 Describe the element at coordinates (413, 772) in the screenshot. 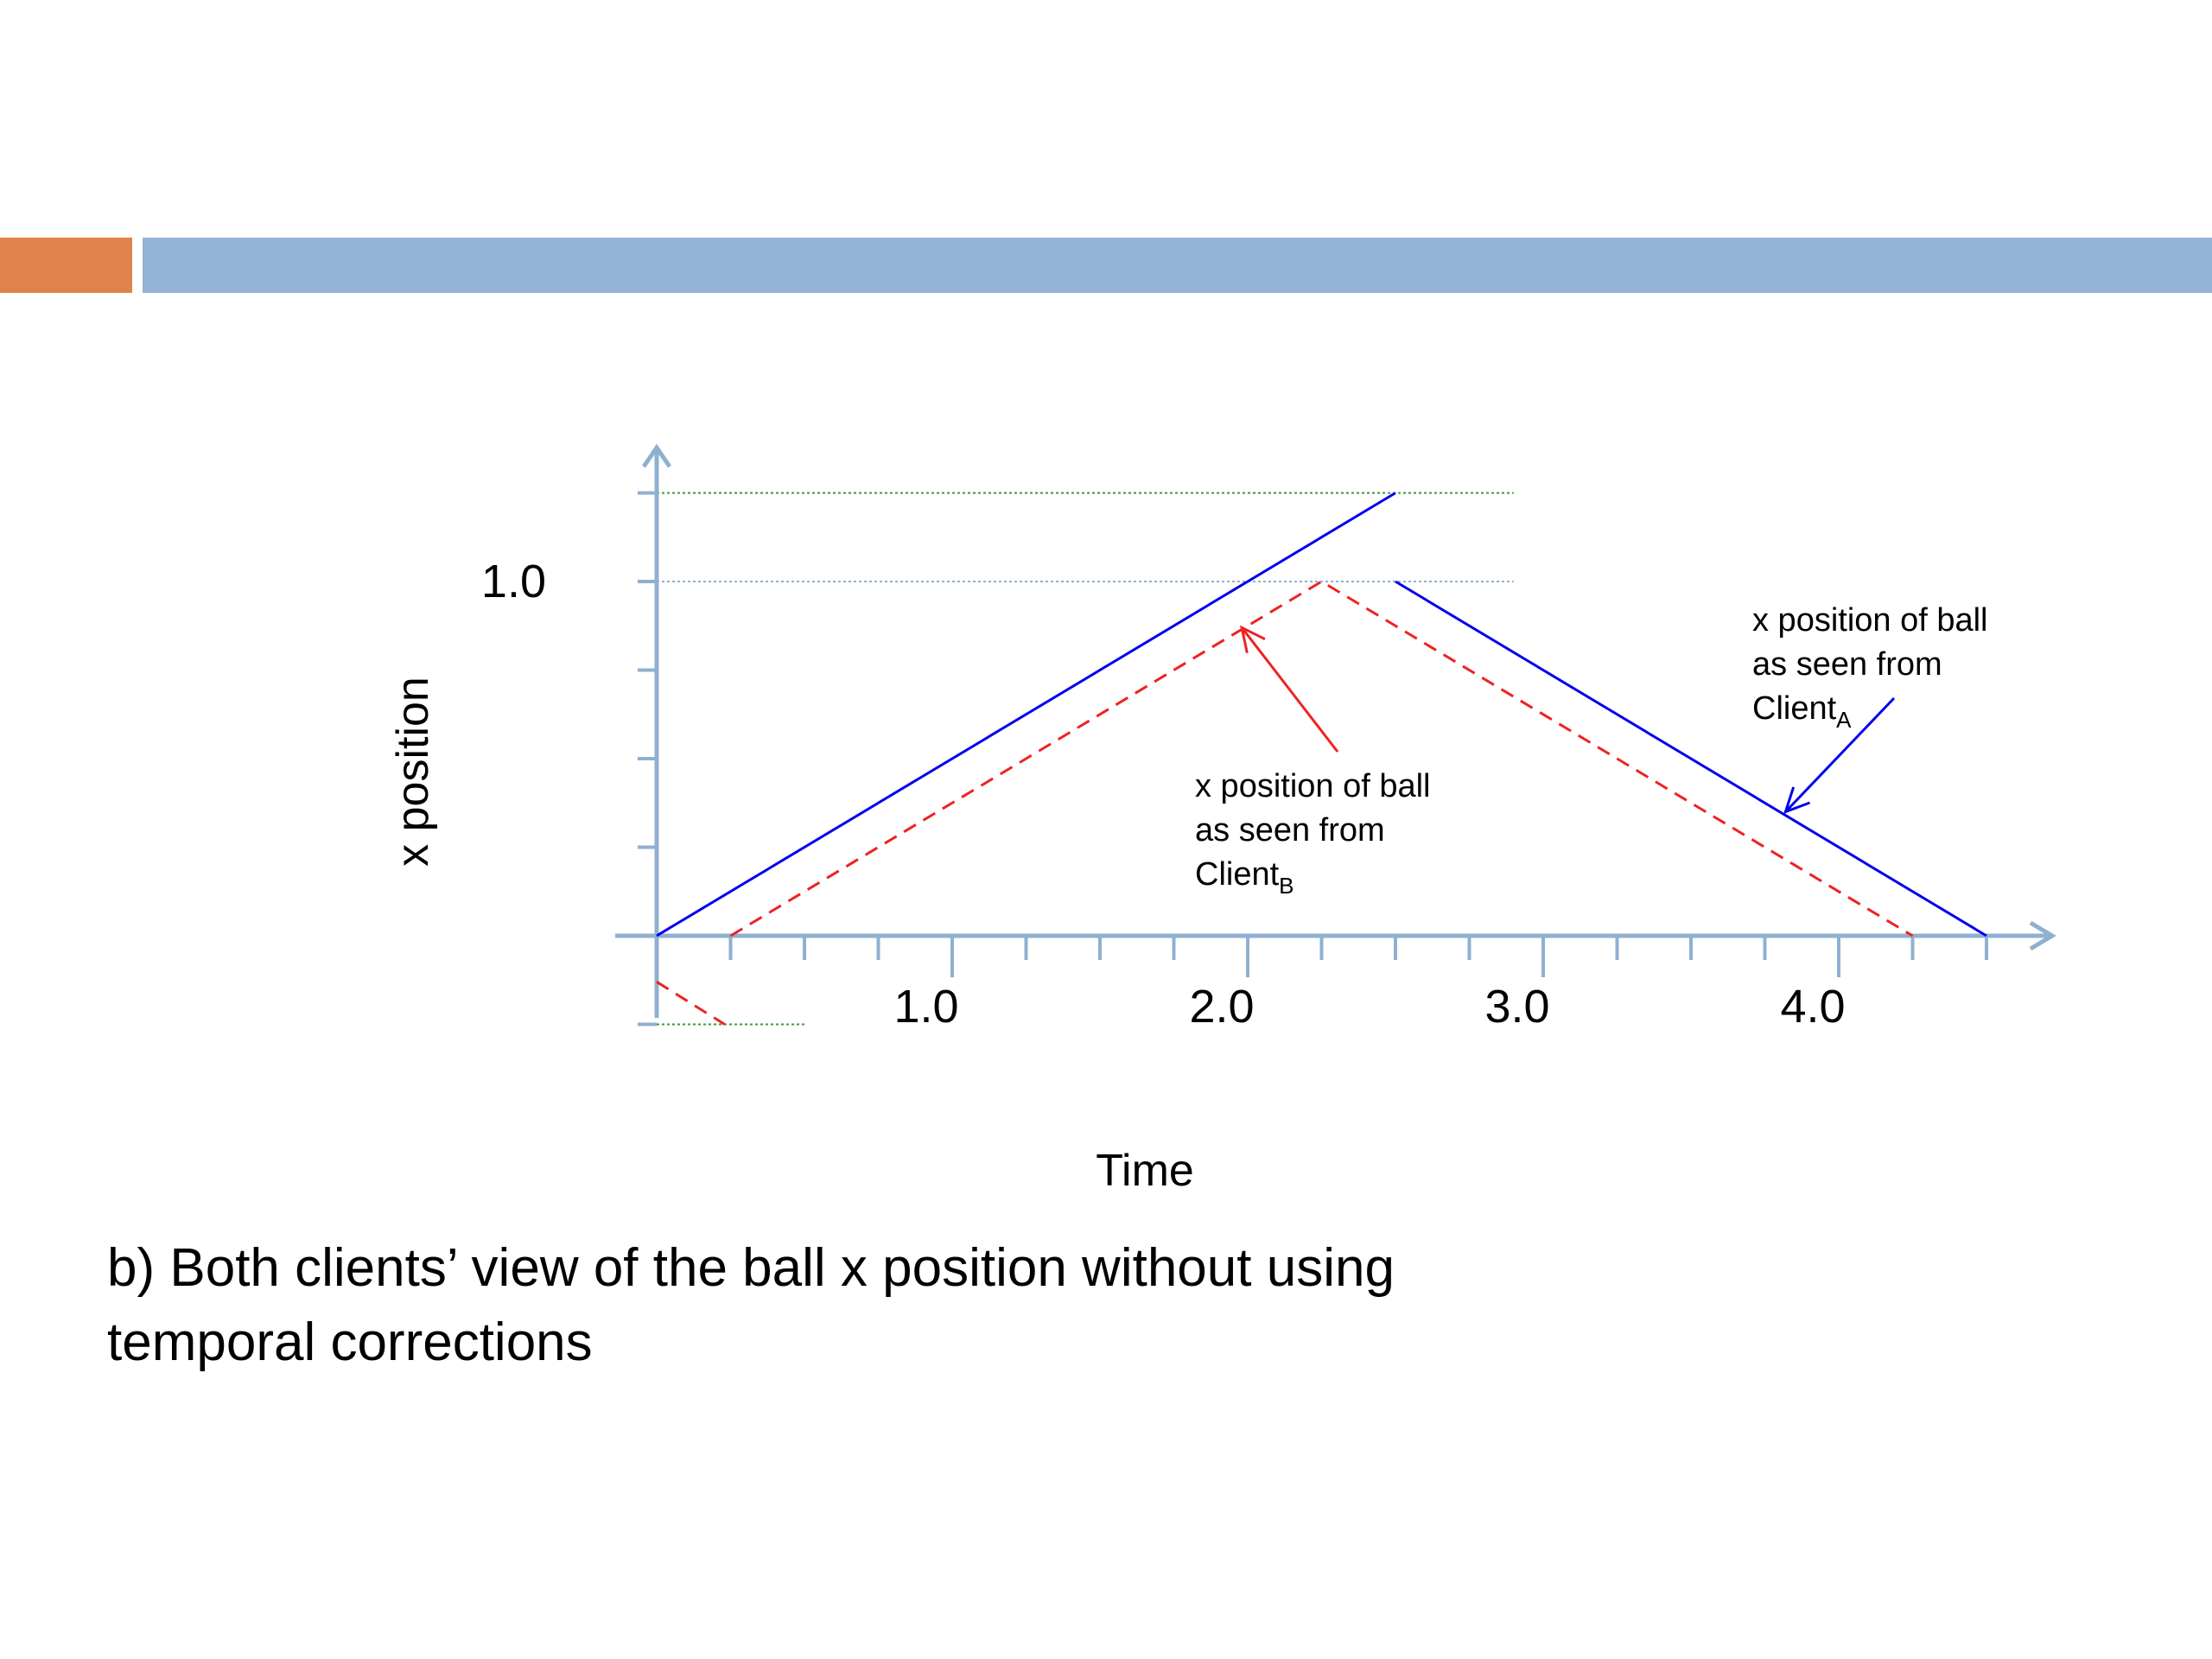

I see `y-axis-label: x position` at that location.